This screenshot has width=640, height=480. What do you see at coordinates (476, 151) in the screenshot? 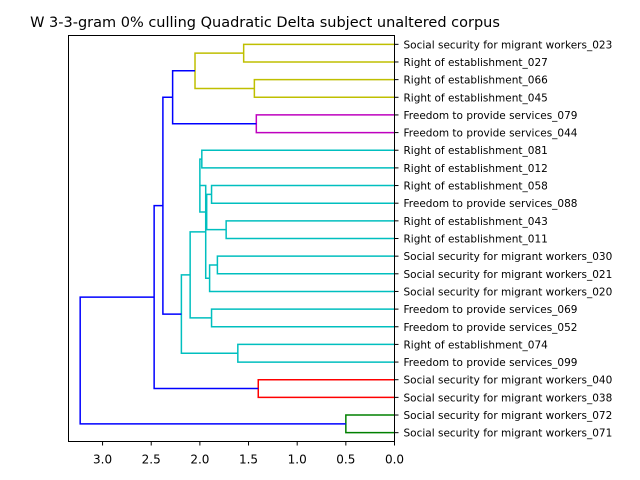
I see `leaf-label: Right of establishment_081` at bounding box center [476, 151].